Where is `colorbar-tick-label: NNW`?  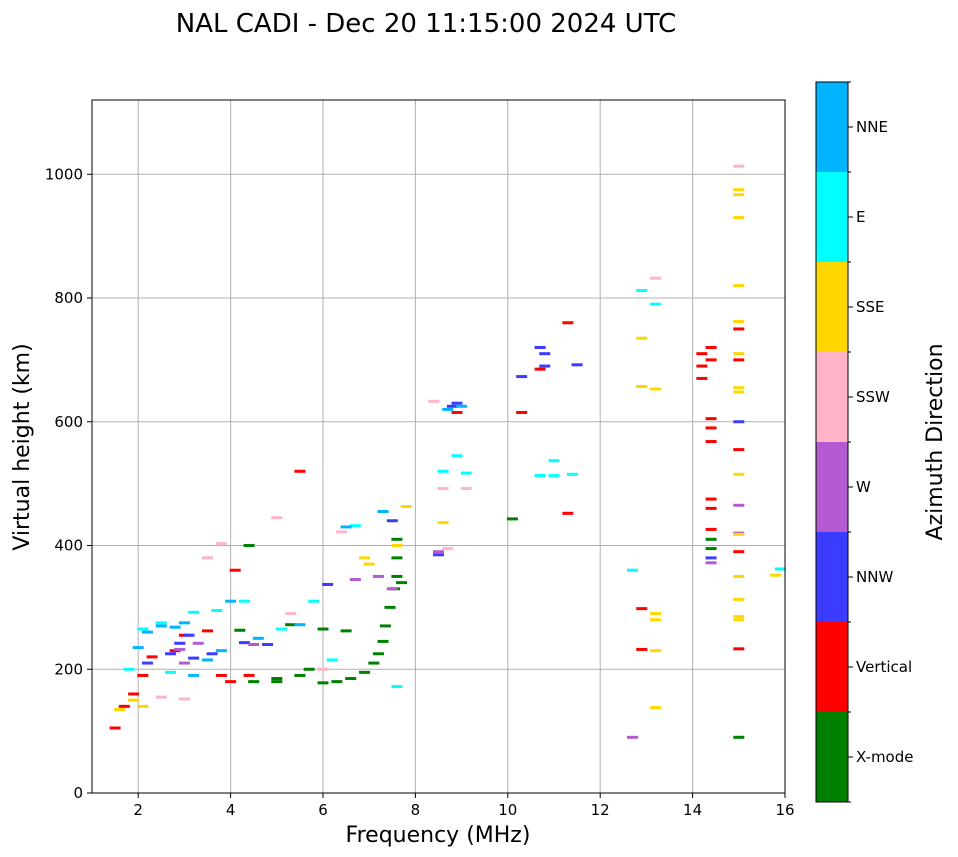
colorbar-tick-label: NNW is located at coordinates (874, 577).